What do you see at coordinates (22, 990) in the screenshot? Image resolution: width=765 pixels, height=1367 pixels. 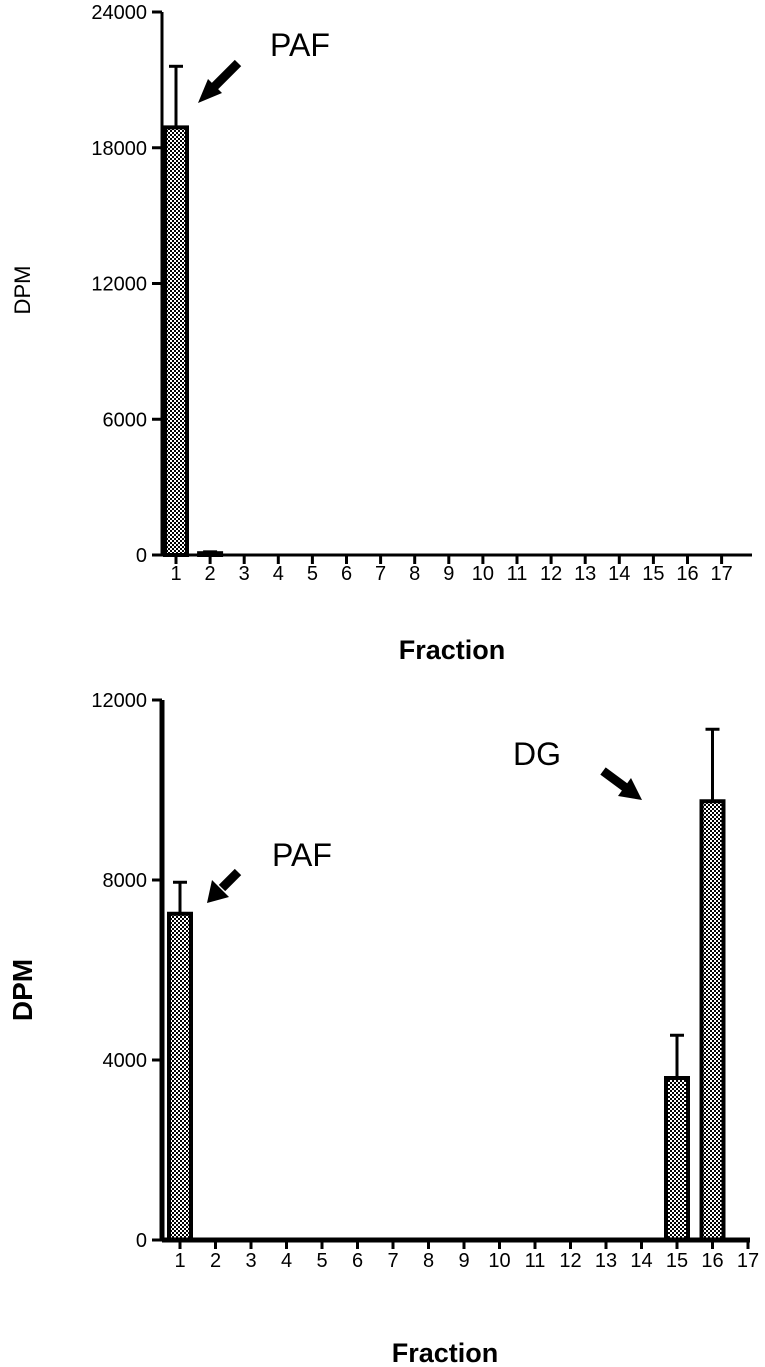 I see `y-axis-label-bottom: DPM` at bounding box center [22, 990].